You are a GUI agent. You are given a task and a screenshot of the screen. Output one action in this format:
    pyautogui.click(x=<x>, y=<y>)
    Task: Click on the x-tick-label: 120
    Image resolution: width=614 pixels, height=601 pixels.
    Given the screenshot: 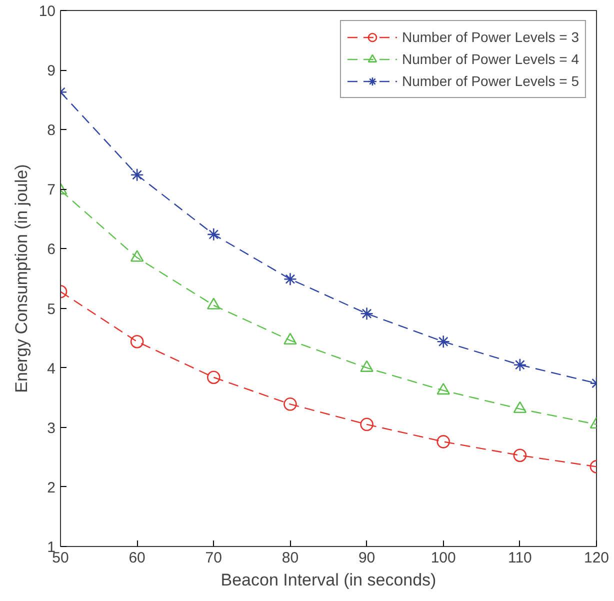 What is the action you would take?
    pyautogui.click(x=597, y=558)
    